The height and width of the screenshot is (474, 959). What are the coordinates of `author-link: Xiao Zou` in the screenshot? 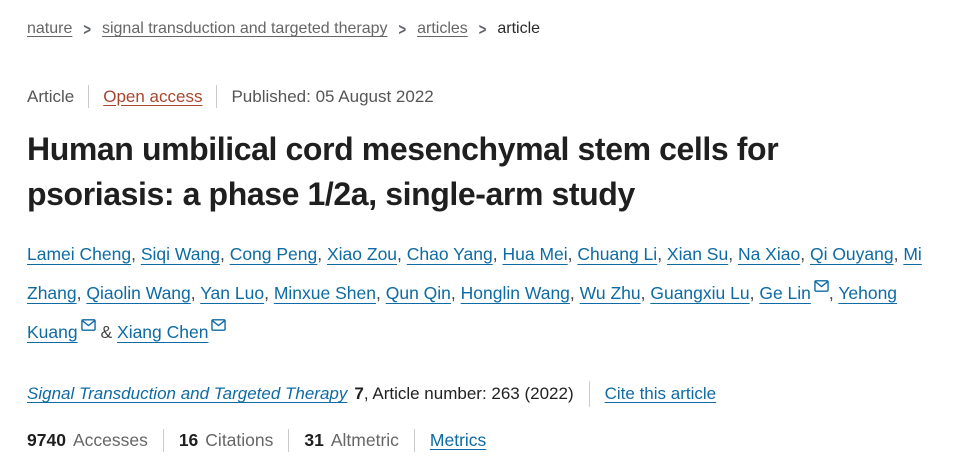 It's located at (362, 253).